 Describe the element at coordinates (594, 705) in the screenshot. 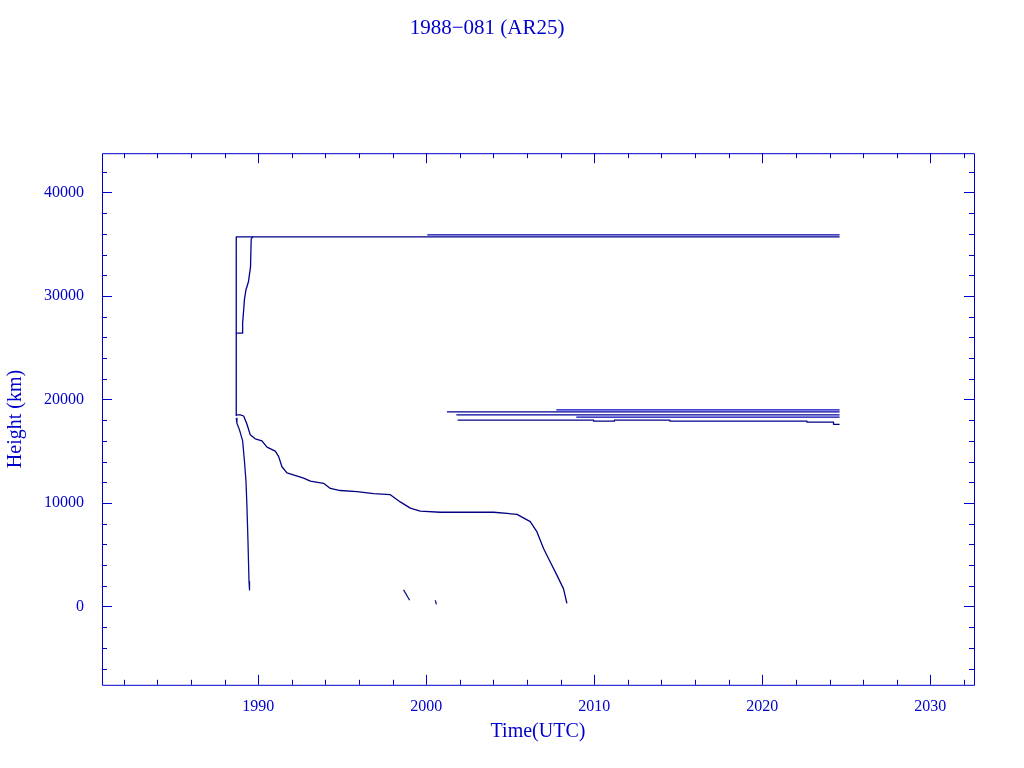

I see `x-tick-label: 2010` at that location.